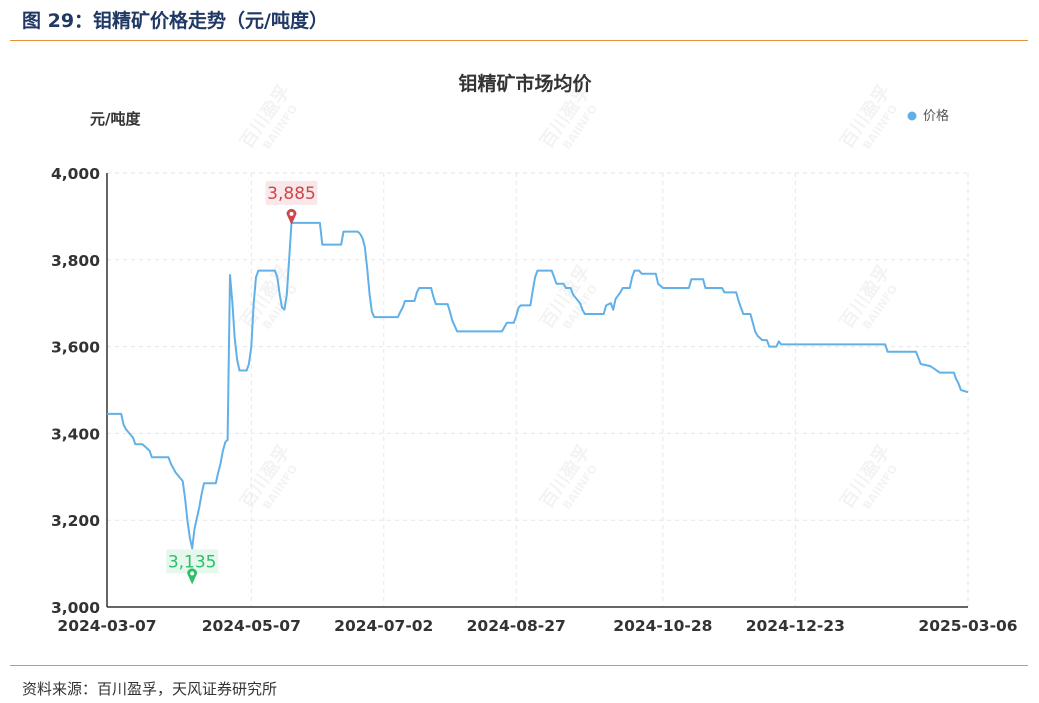 This screenshot has height=703, width=1039. I want to click on min-marker-label: 3,135, so click(192, 562).